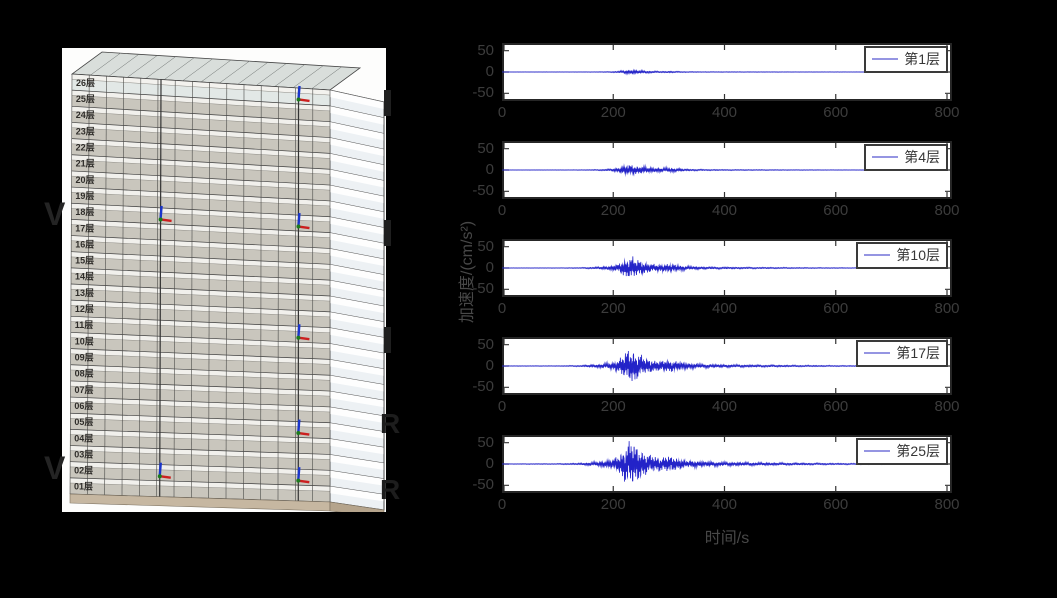 Image resolution: width=1057 pixels, height=598 pixels. What do you see at coordinates (707, 280) in the screenshot?
I see `subplot-floor-10: 50 0 -50 第10层 0 200 400 600 800` at bounding box center [707, 280].